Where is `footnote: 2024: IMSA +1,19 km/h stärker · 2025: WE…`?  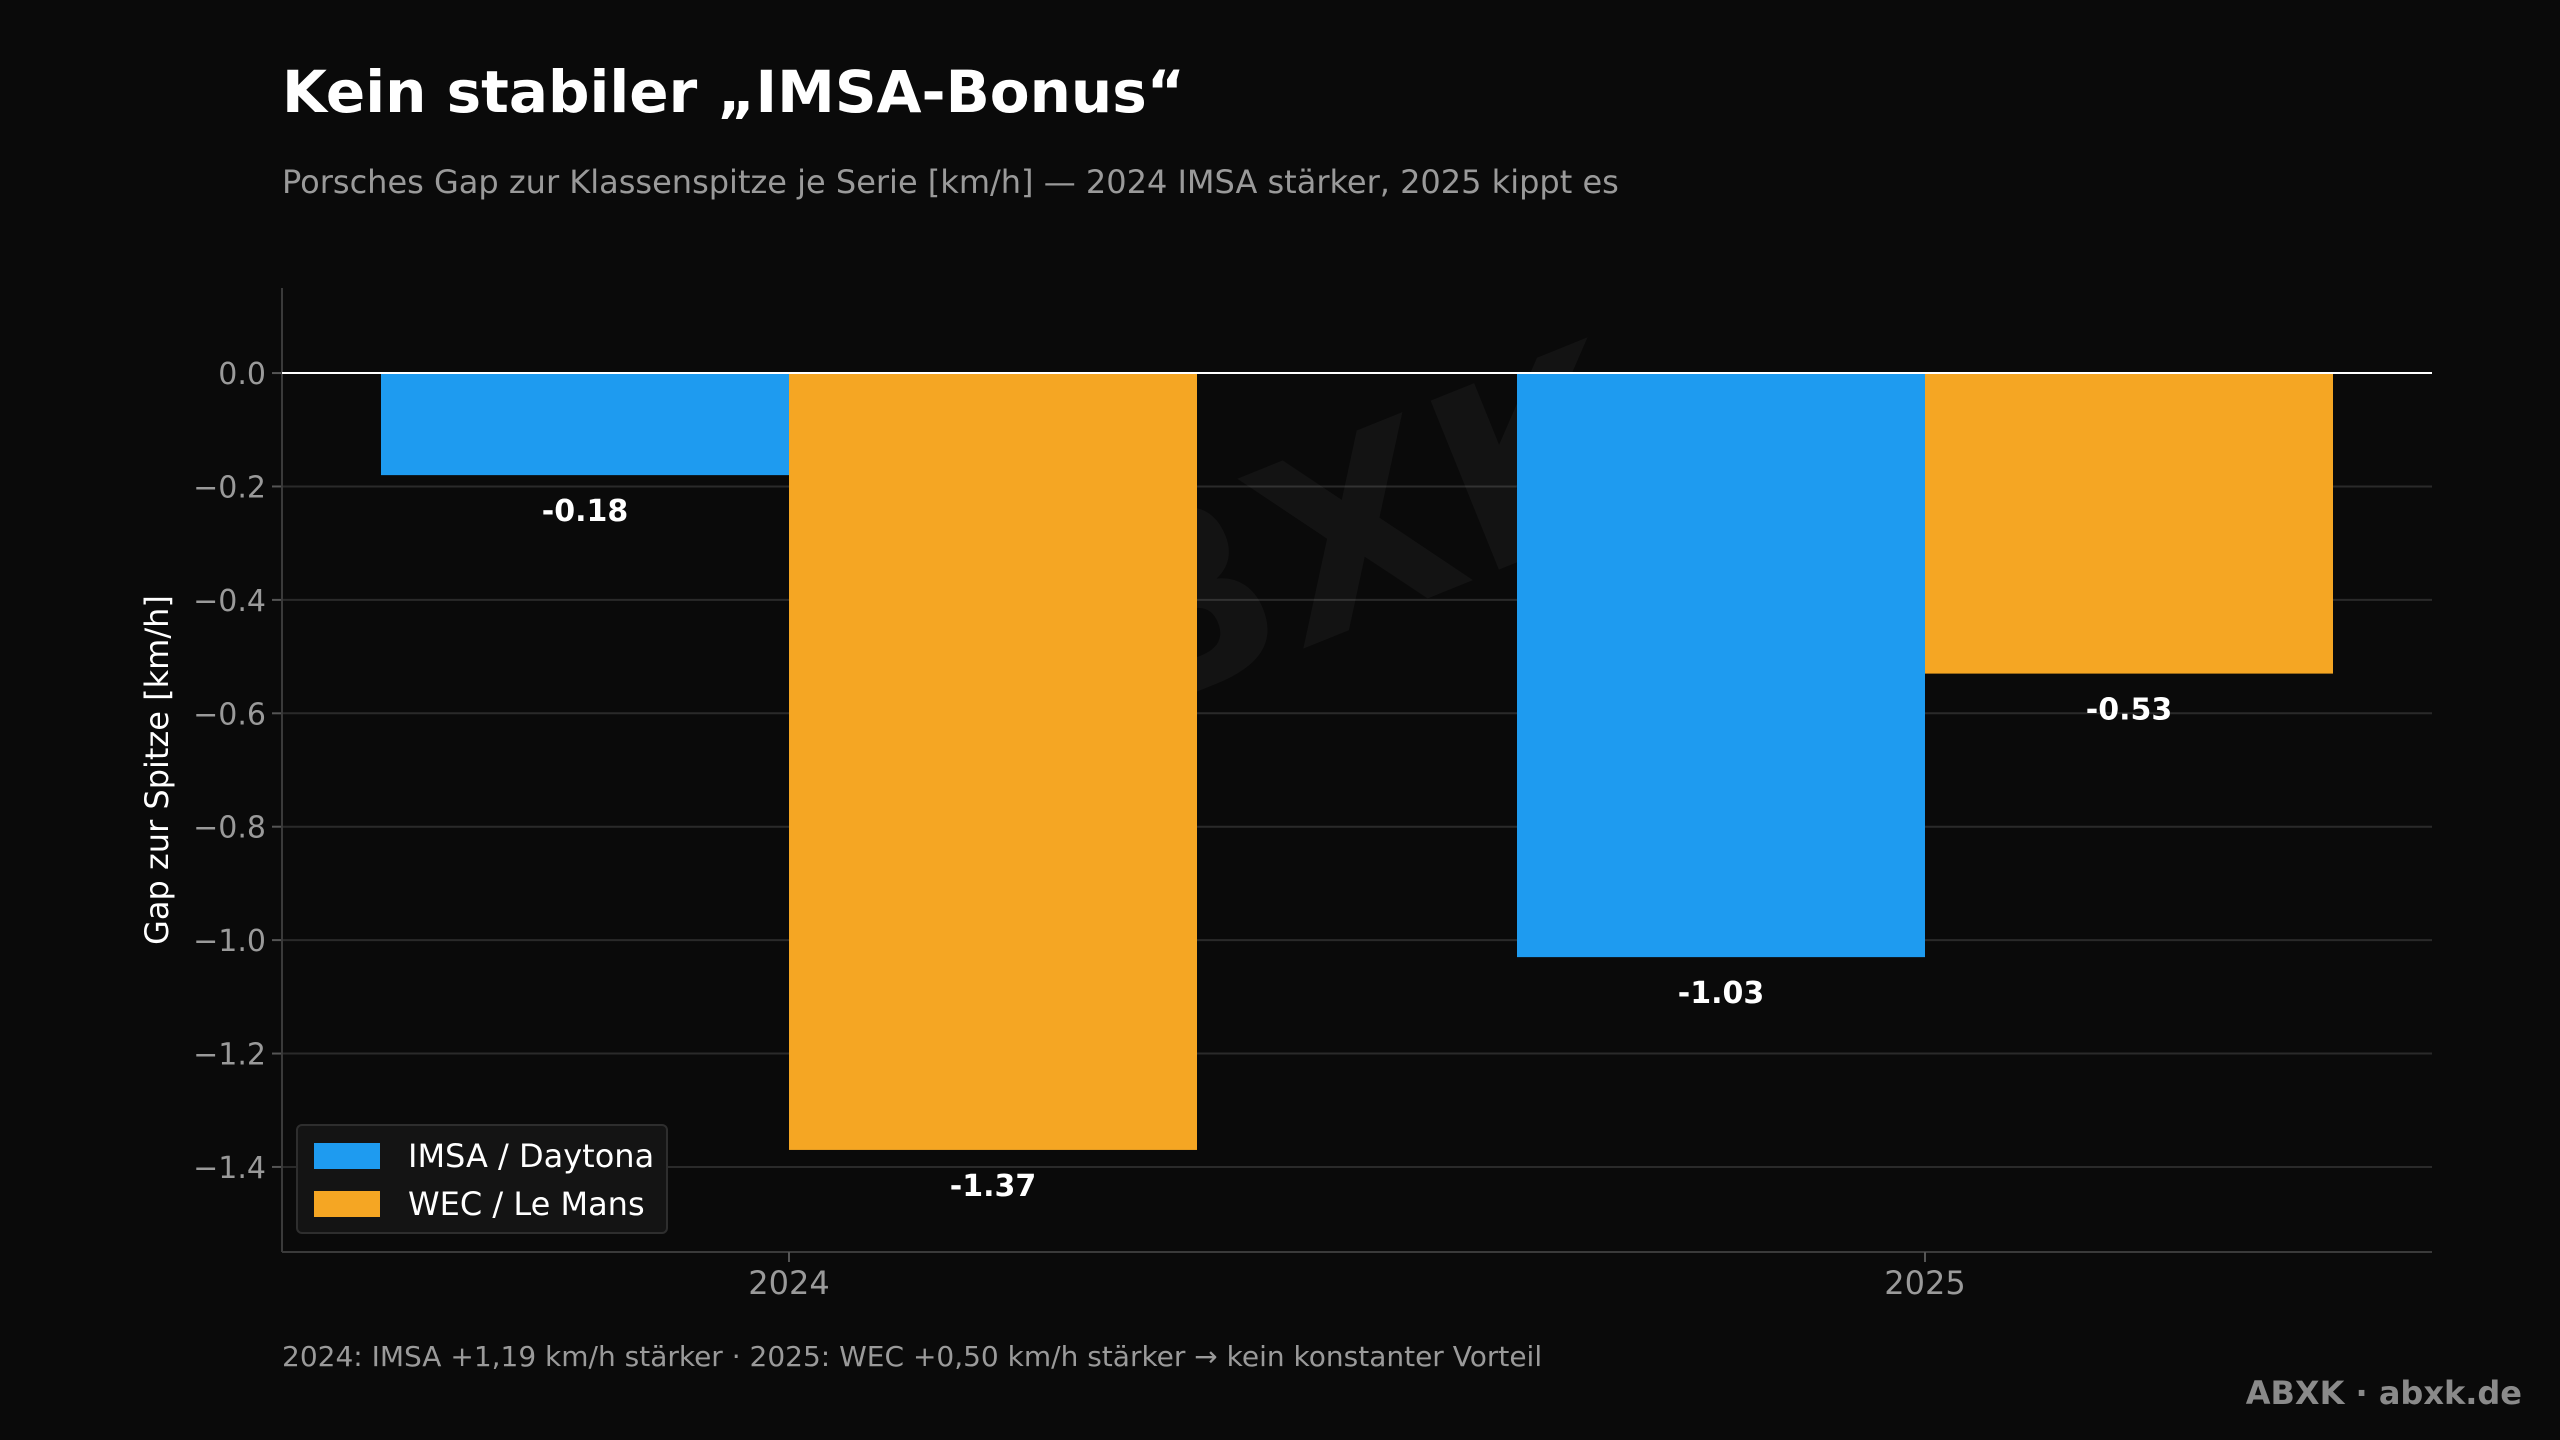
footnote: 2024: IMSA +1,19 km/h stärker · 2025: WE… is located at coordinates (912, 1356).